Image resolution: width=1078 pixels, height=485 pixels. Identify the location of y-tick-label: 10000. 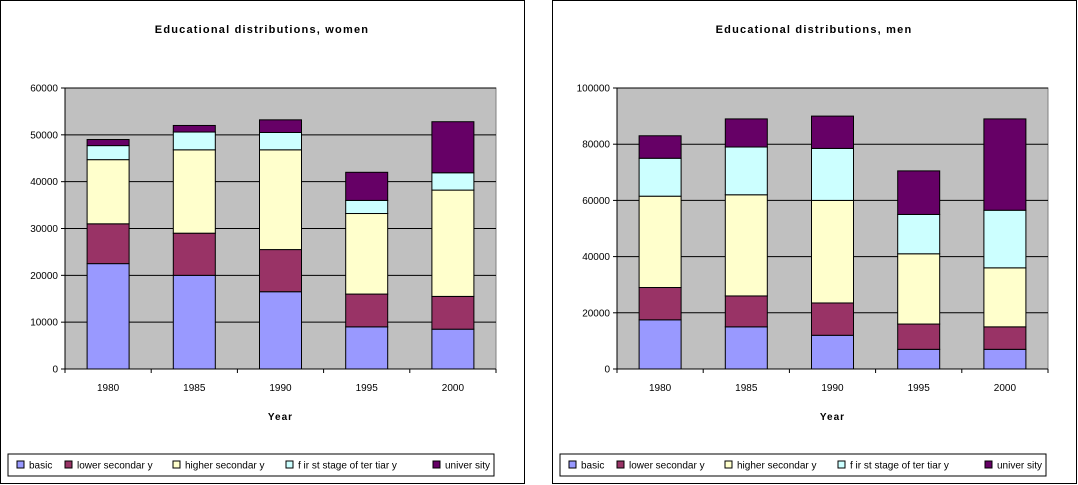
(44, 323).